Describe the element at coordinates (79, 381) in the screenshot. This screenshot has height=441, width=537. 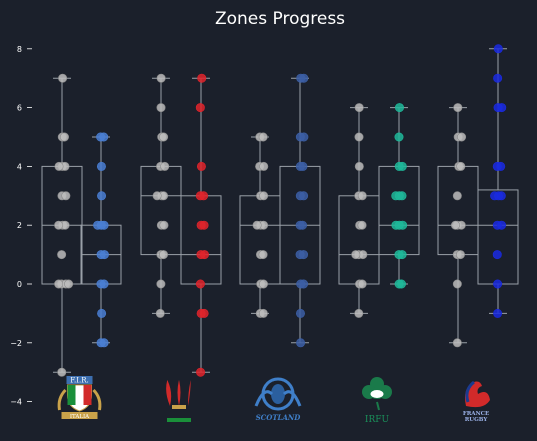
I see `logo-label: F.I.R.` at that location.